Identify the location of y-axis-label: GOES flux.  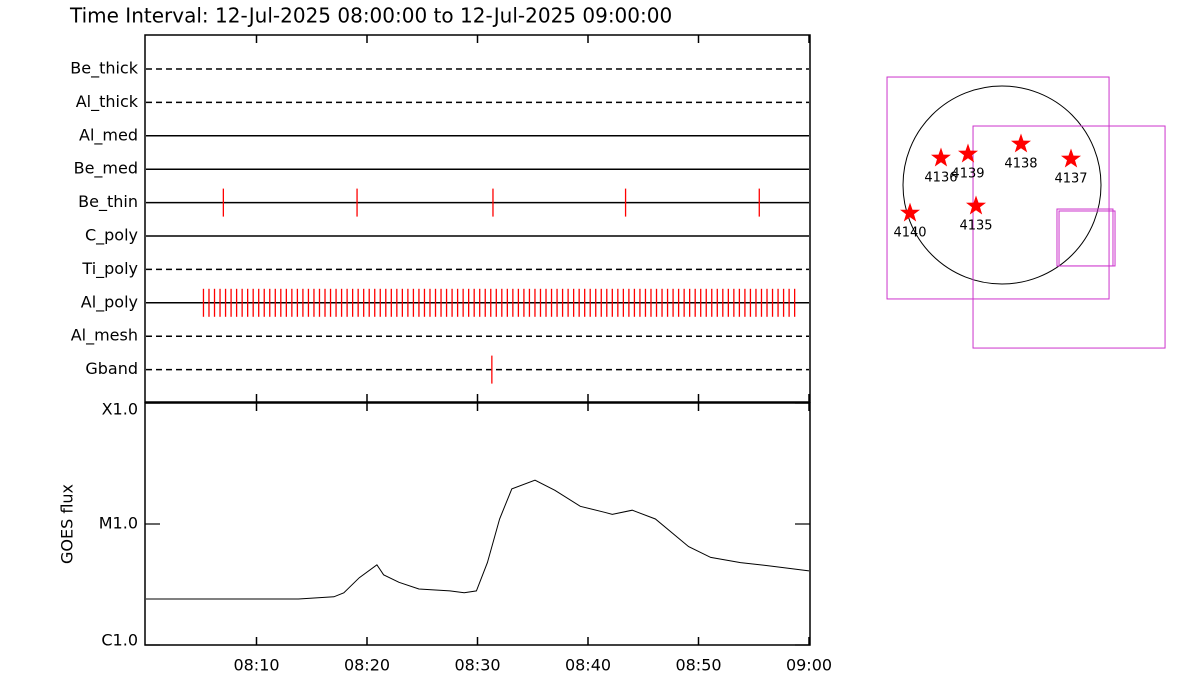
(67, 524).